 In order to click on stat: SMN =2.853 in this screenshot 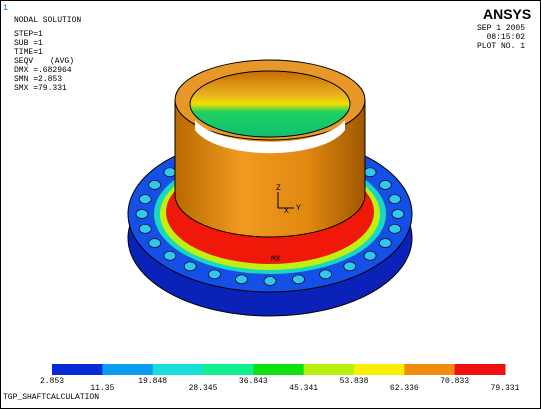, I will do `click(38, 79)`.